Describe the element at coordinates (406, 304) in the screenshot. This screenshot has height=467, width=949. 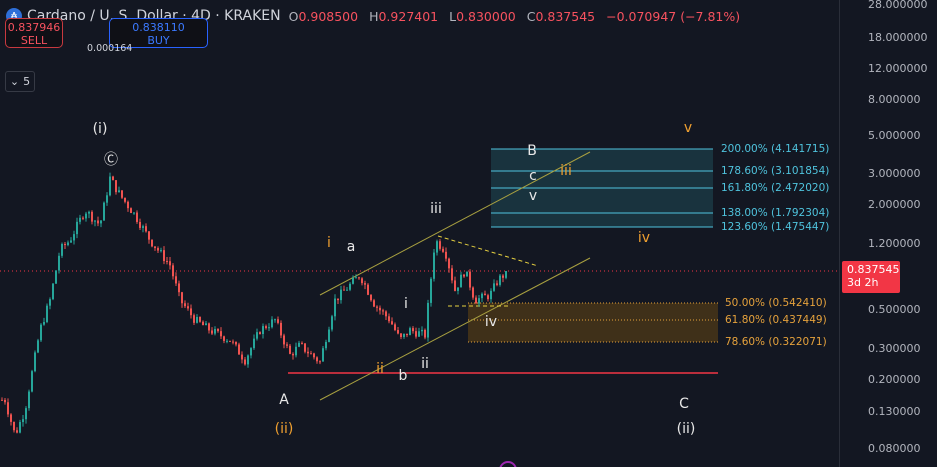
I see `wave-label-i-w: i` at that location.